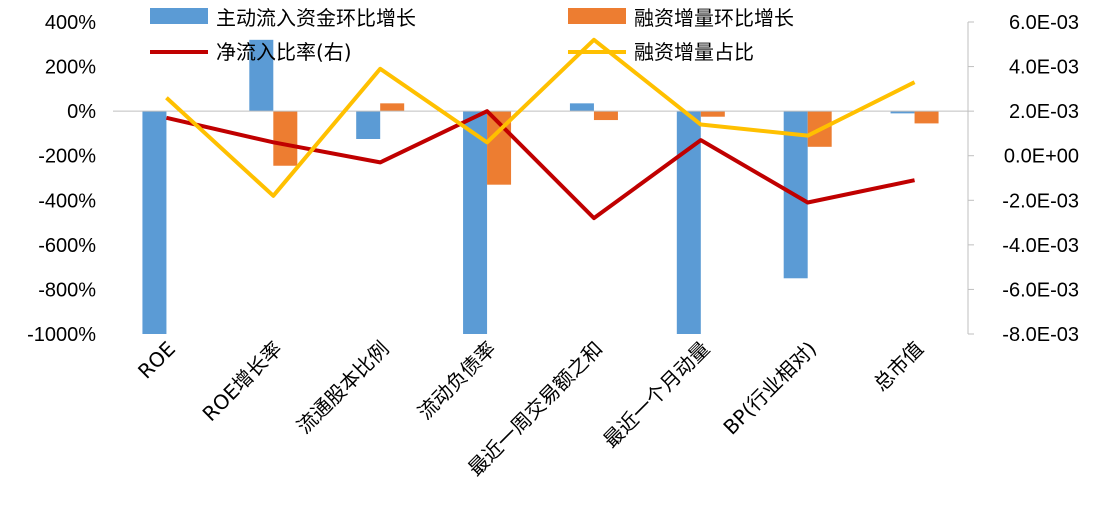 The width and height of the screenshot is (1098, 525). What do you see at coordinates (343, 388) in the screenshot?
I see `category-label: 流通股本比例` at bounding box center [343, 388].